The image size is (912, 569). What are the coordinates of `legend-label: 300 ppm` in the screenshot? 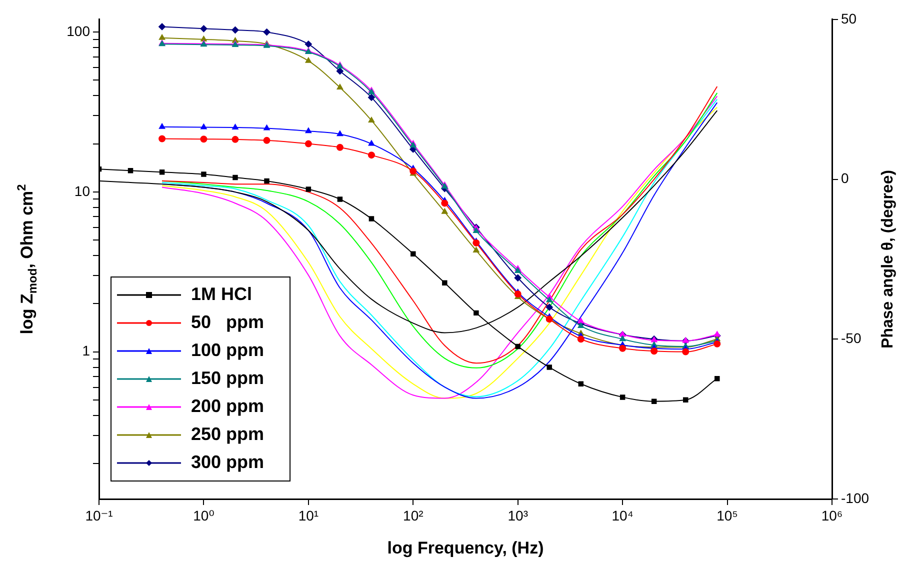 It's located at (227, 462).